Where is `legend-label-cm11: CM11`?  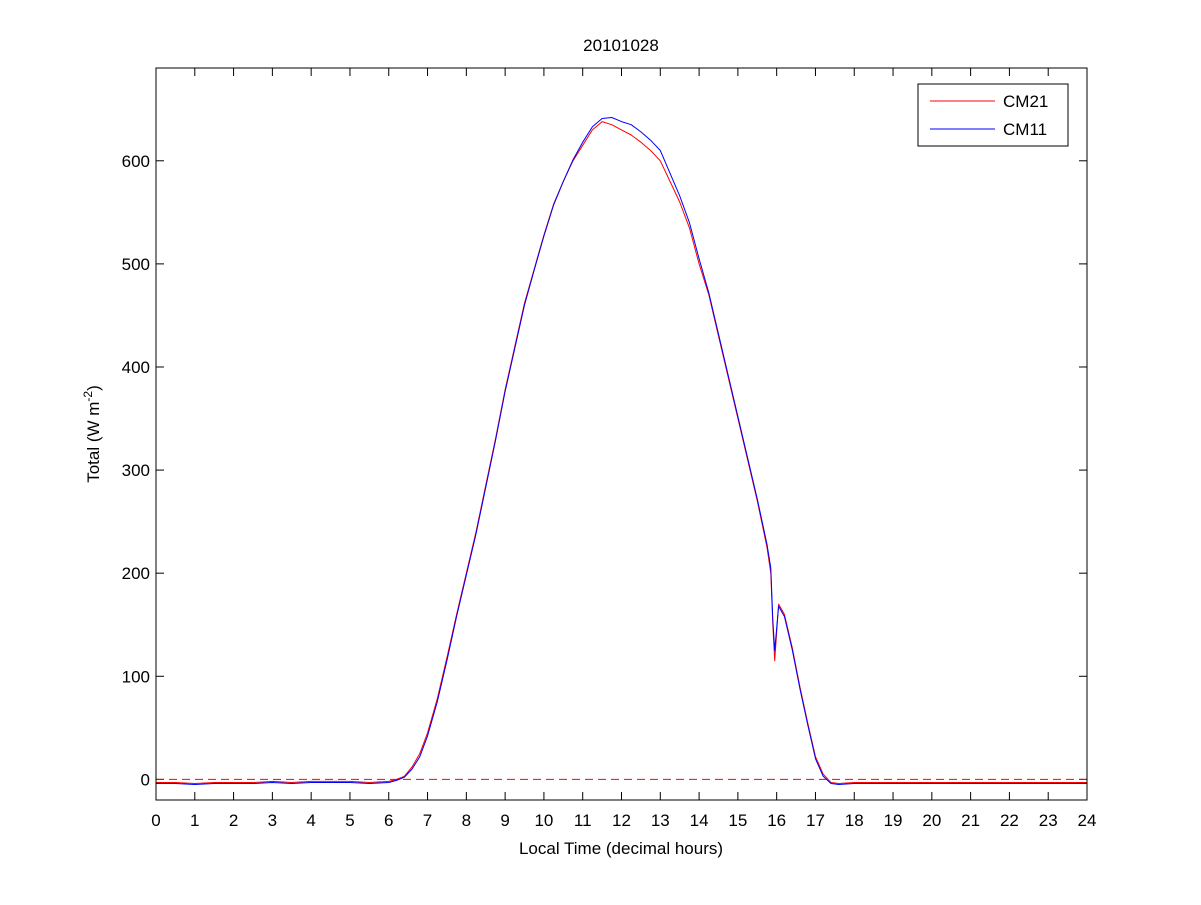
legend-label-cm11: CM11 is located at coordinates (1025, 129).